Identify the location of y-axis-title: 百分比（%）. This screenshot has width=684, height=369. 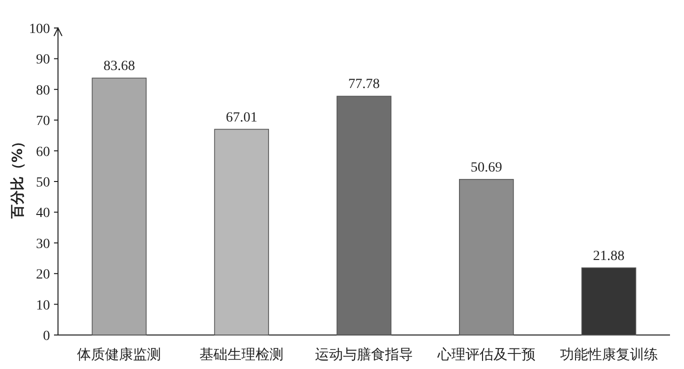
(18, 177).